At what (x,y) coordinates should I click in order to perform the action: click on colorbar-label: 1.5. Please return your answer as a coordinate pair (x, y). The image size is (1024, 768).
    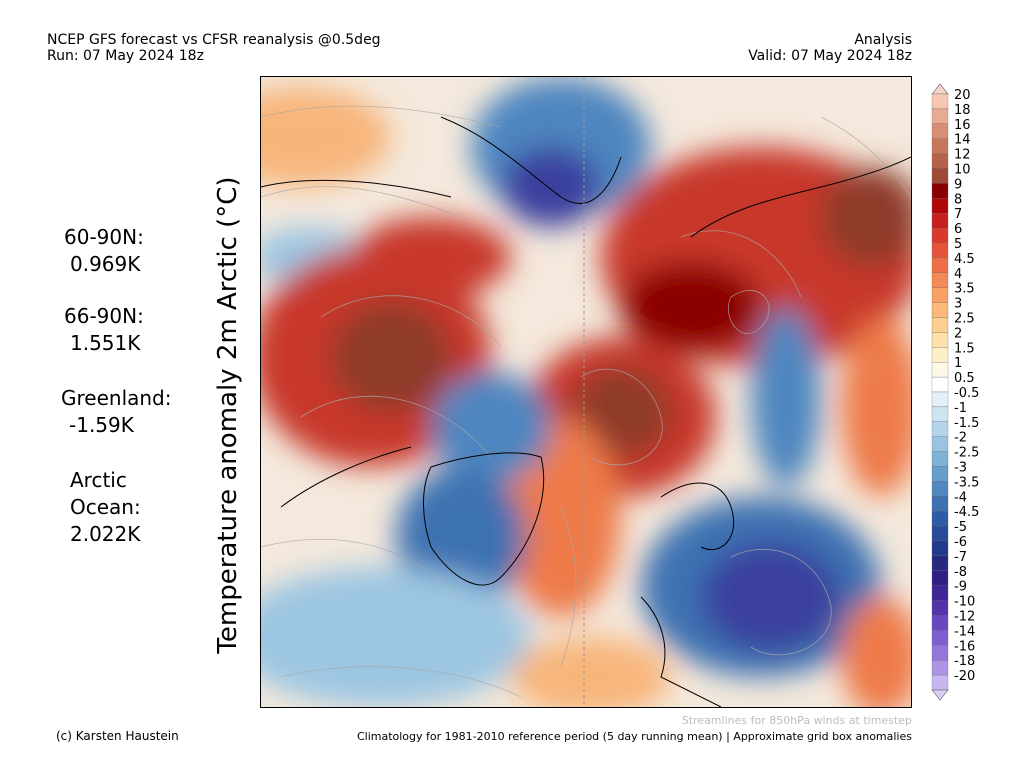
    Looking at the image, I should click on (964, 348).